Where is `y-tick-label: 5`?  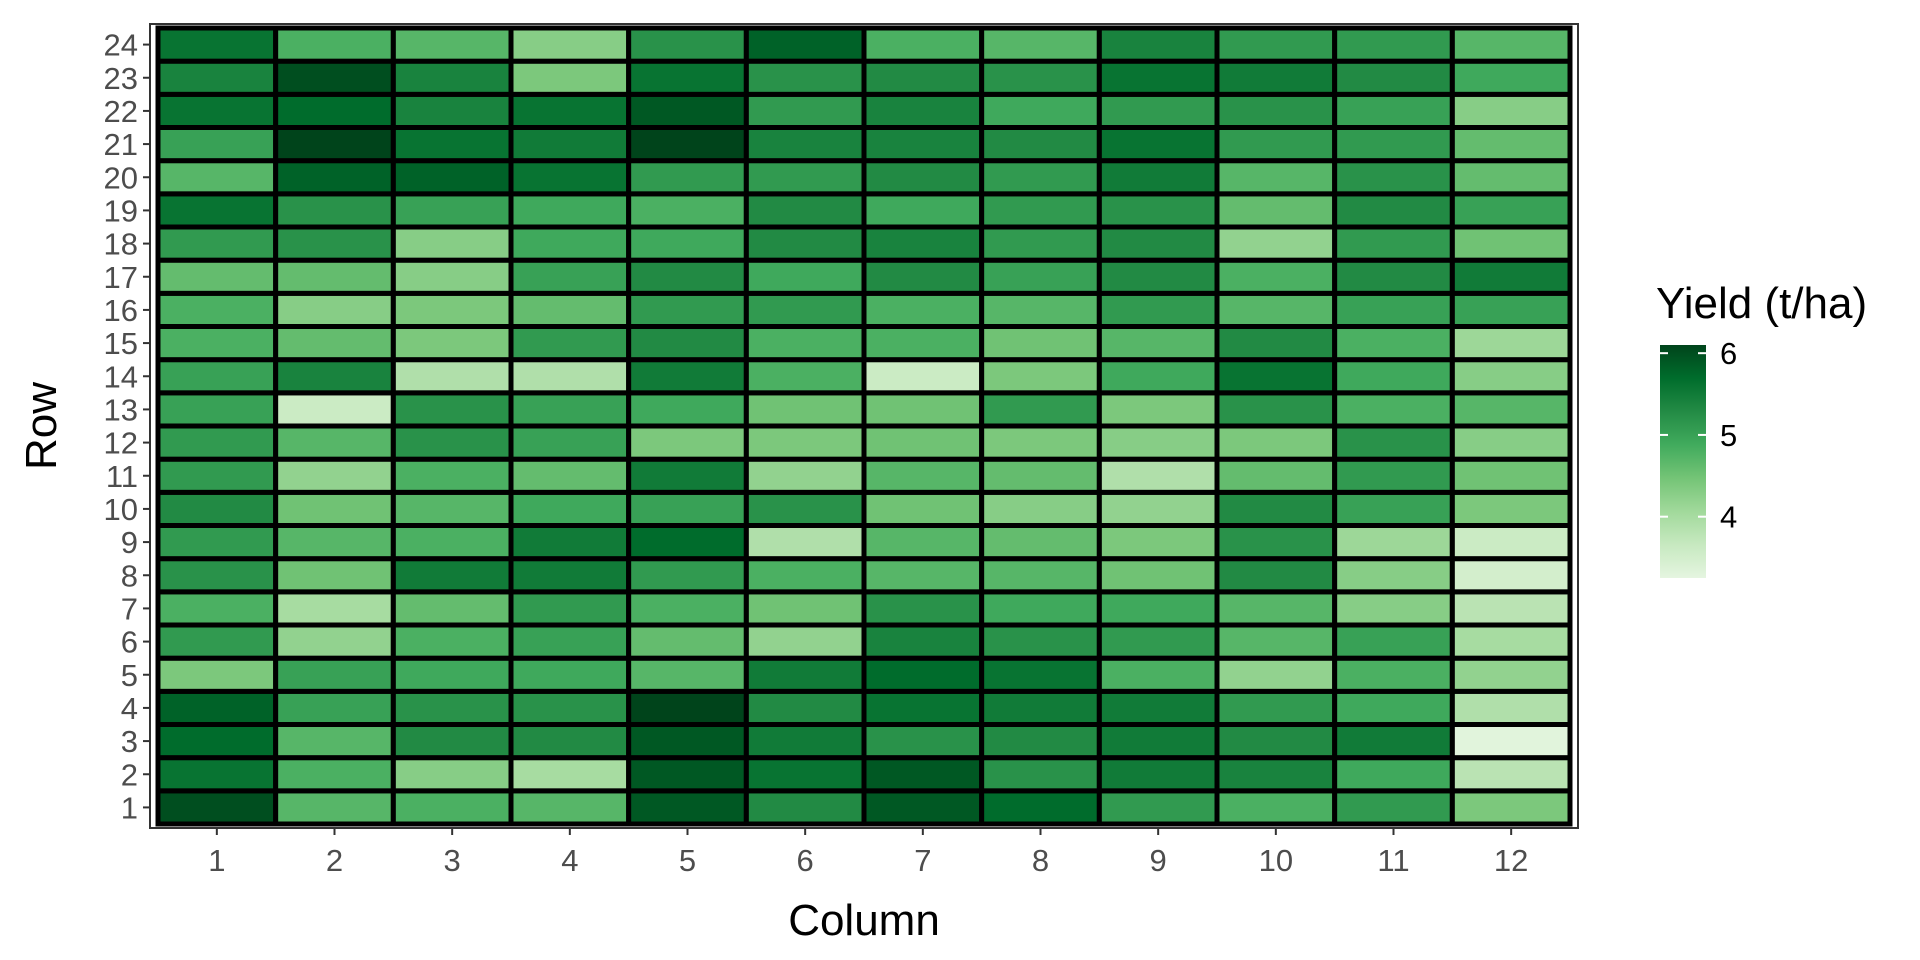
y-tick-label: 5 is located at coordinates (129, 675).